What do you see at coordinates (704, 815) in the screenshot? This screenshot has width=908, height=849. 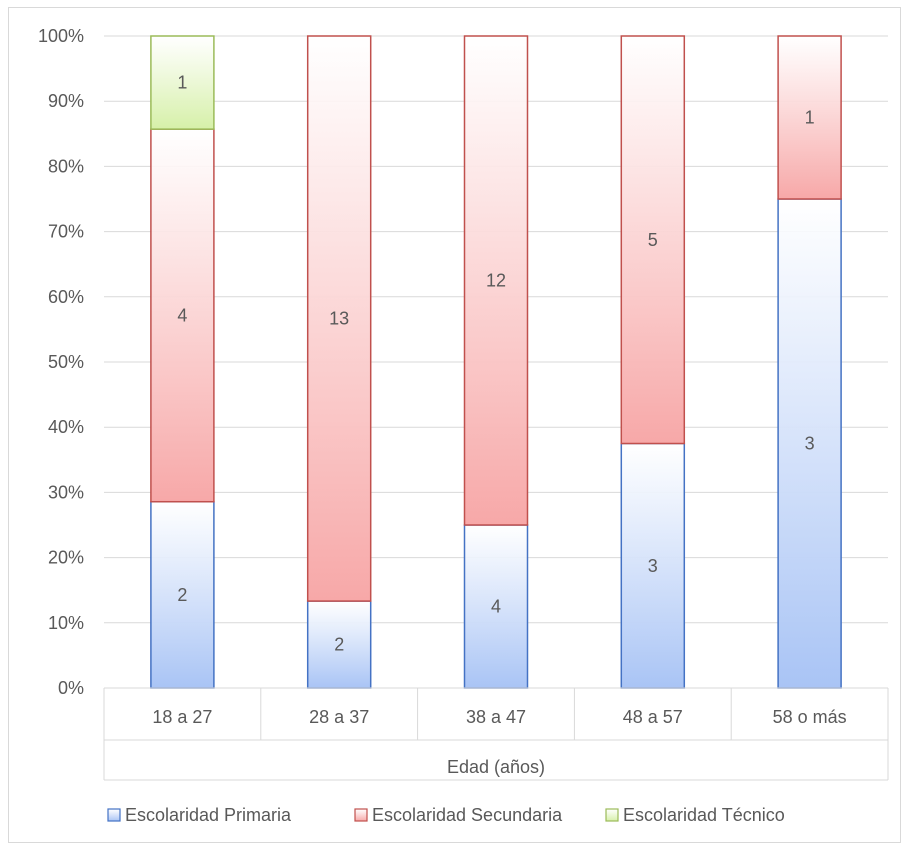 I see `legend-label: Escolaridad Técnico` at bounding box center [704, 815].